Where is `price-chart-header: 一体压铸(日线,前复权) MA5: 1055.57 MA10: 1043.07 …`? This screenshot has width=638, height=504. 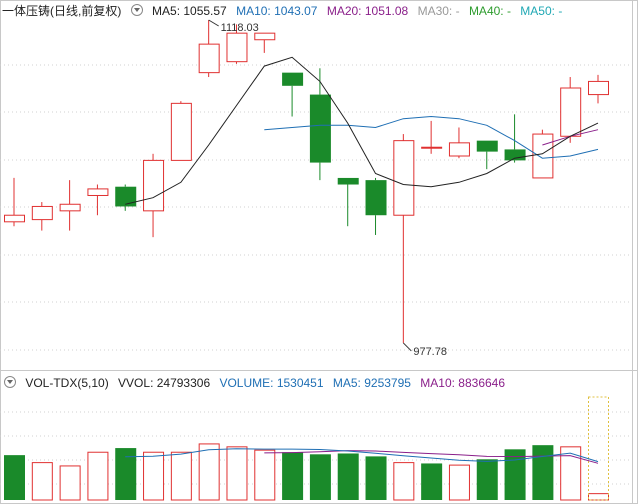
price-chart-header: 一体压铸(日线,前复权) MA5: 1055.57 MA10: 1043.07 … is located at coordinates (285, 11).